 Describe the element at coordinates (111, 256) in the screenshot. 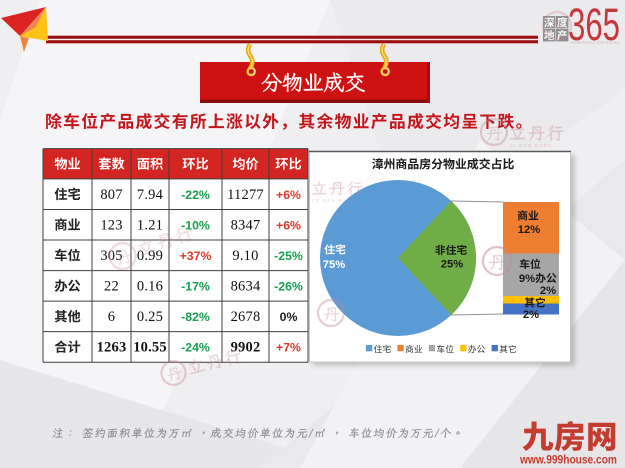

I see `svg-text: 305` at that location.